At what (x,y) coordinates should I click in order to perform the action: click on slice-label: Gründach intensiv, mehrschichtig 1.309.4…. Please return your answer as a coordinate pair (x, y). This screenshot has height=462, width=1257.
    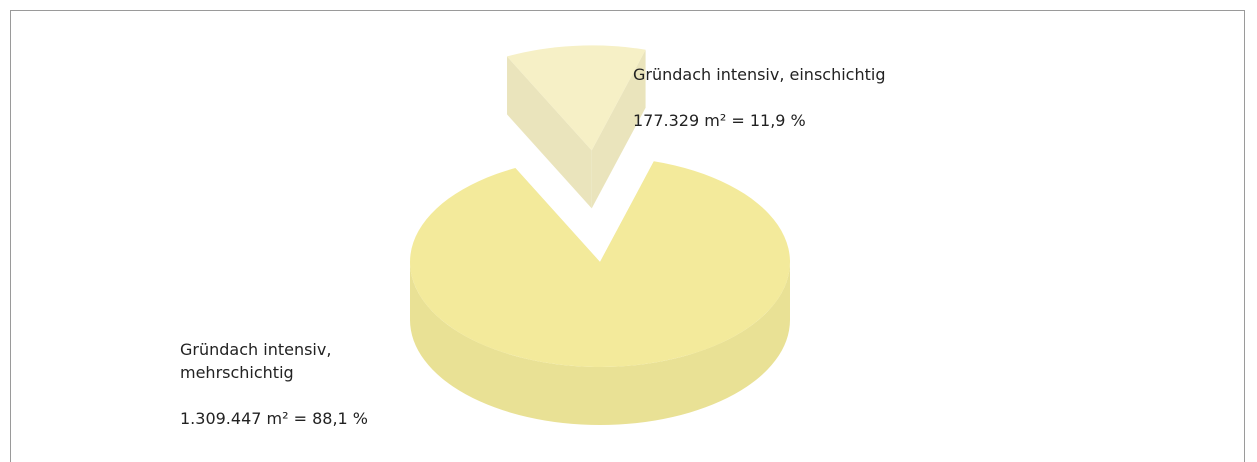
    Looking at the image, I should click on (274, 384).